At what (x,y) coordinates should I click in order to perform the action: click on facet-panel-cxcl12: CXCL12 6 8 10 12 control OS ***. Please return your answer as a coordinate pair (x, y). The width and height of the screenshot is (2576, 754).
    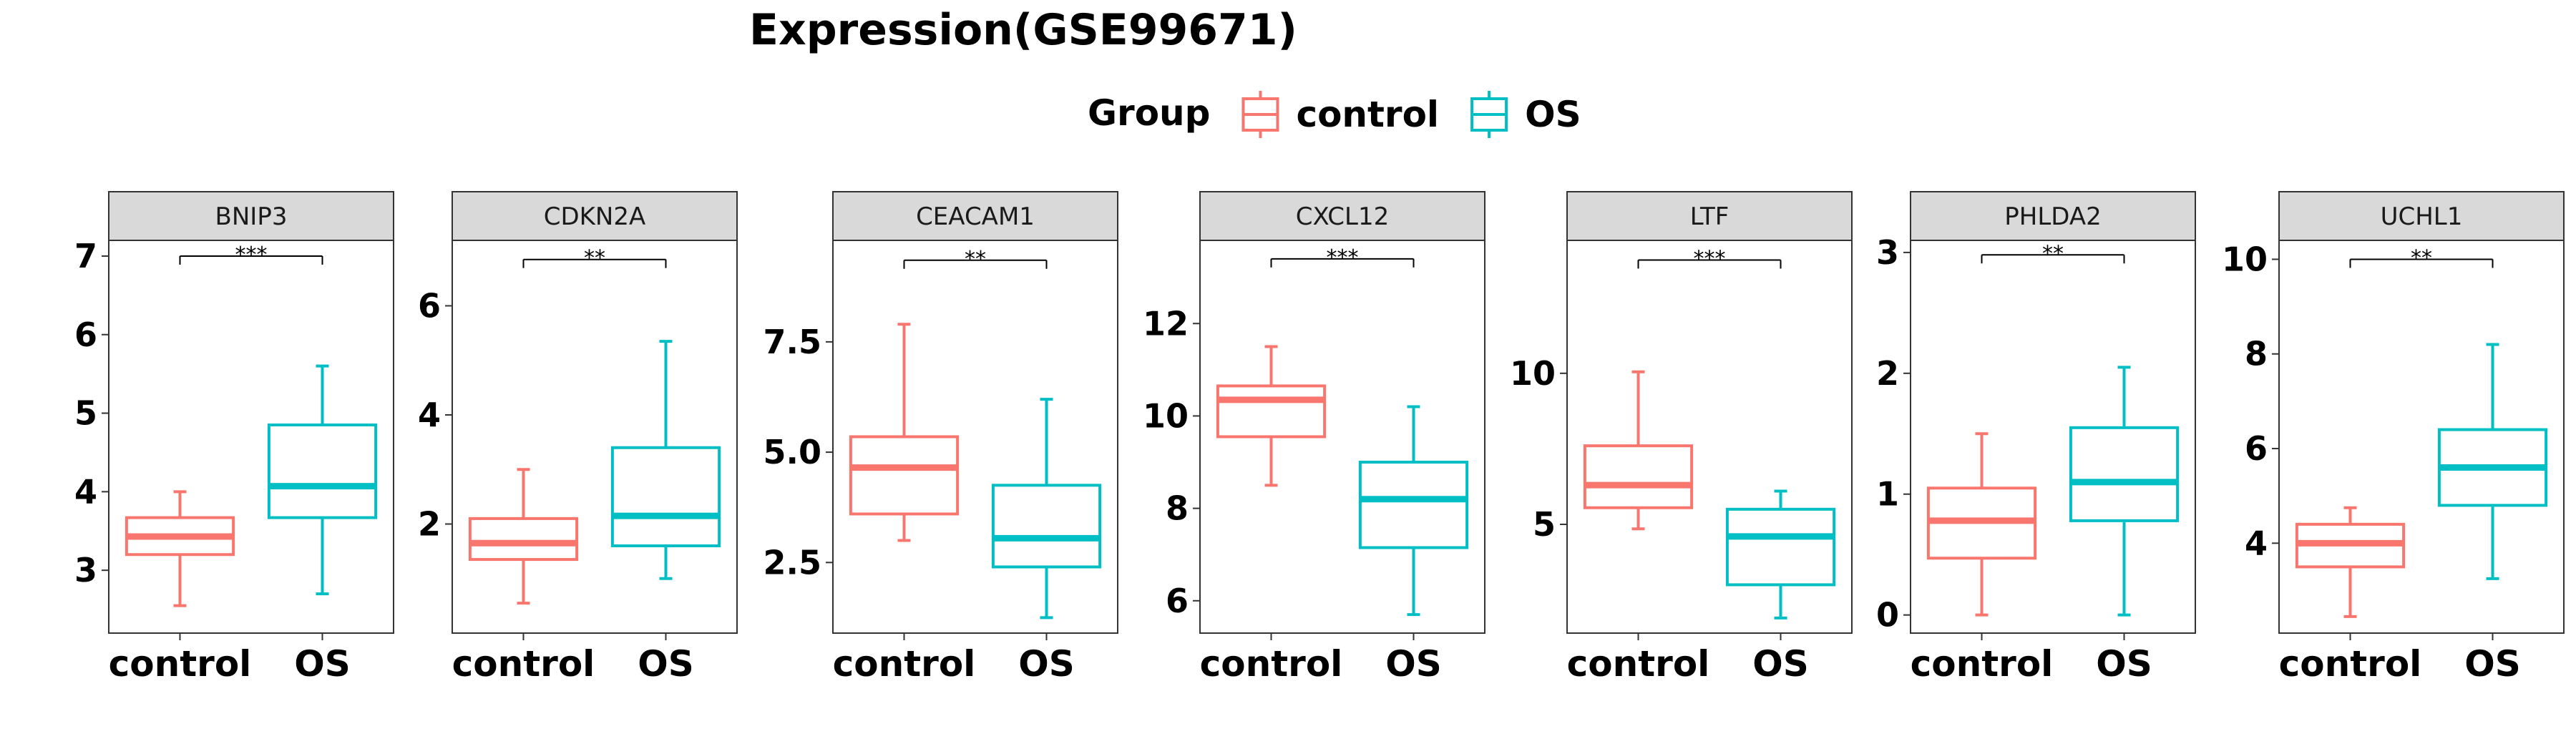
    Looking at the image, I should click on (1314, 438).